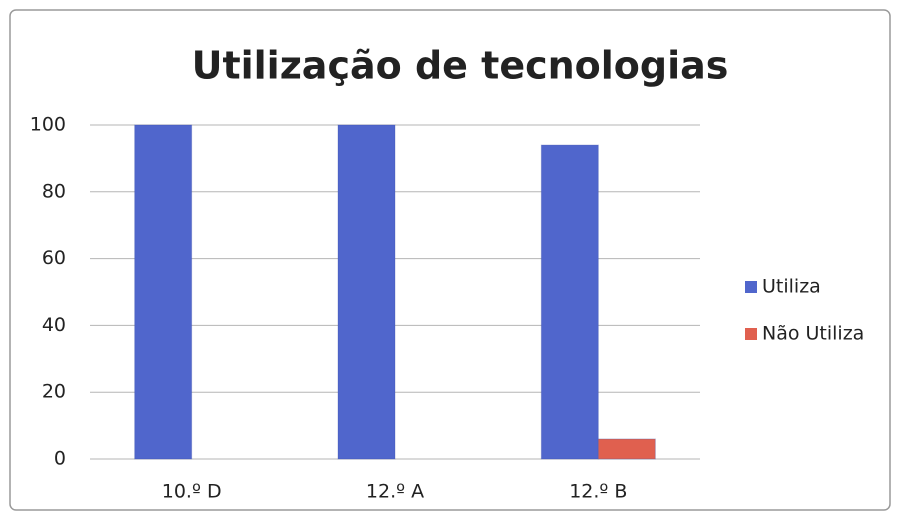 The height and width of the screenshot is (524, 901). Describe the element at coordinates (460, 66) in the screenshot. I see `chart-title: Utilização de tecnologias` at that location.